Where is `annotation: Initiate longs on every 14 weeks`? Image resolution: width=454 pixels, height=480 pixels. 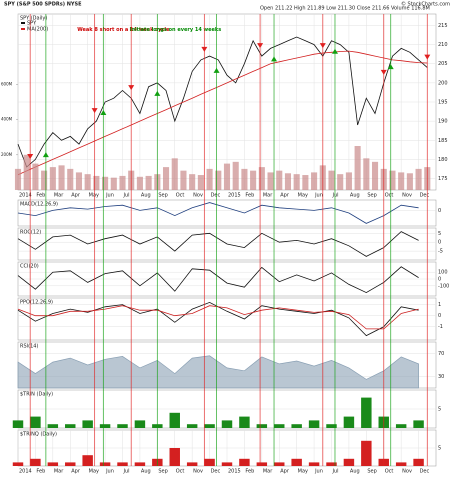 annotation: Initiate longs on every 14 weeks is located at coordinates (175, 30).